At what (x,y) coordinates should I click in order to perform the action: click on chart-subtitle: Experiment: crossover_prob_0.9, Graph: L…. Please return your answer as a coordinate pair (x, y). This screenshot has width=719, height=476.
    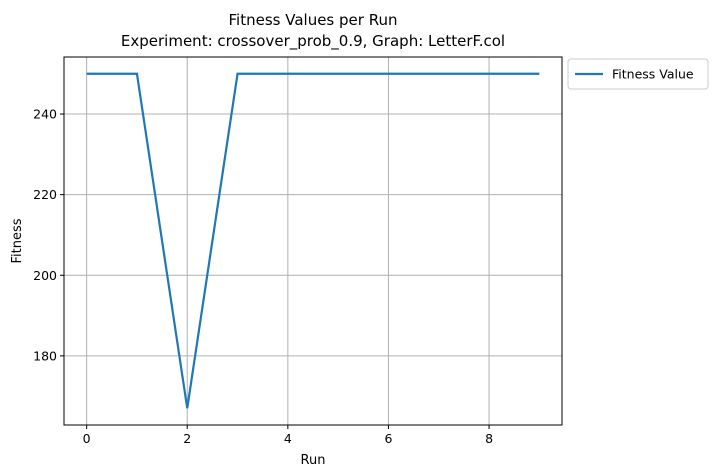
    Looking at the image, I should click on (313, 41).